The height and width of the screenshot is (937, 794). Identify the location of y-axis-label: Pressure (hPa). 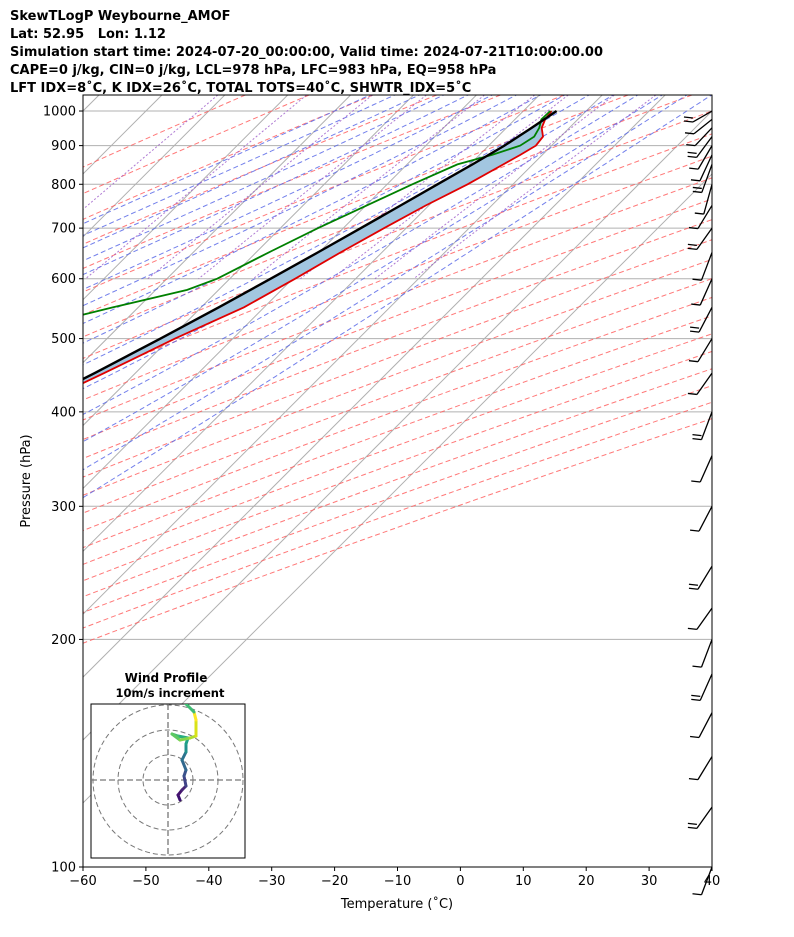
(26, 480).